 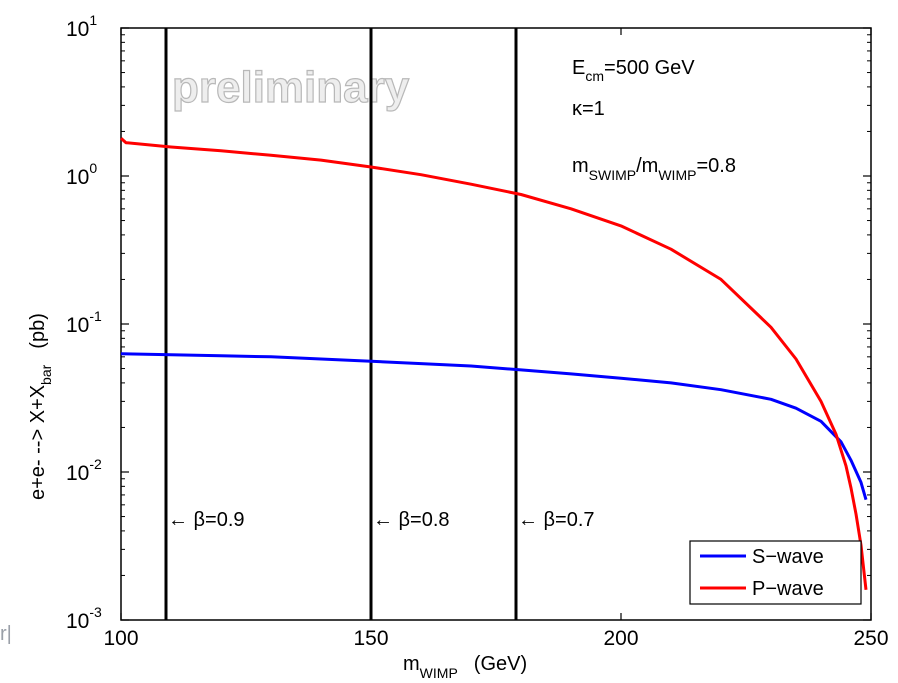 I want to click on beta-label: ← β=0.8, so click(x=411, y=520).